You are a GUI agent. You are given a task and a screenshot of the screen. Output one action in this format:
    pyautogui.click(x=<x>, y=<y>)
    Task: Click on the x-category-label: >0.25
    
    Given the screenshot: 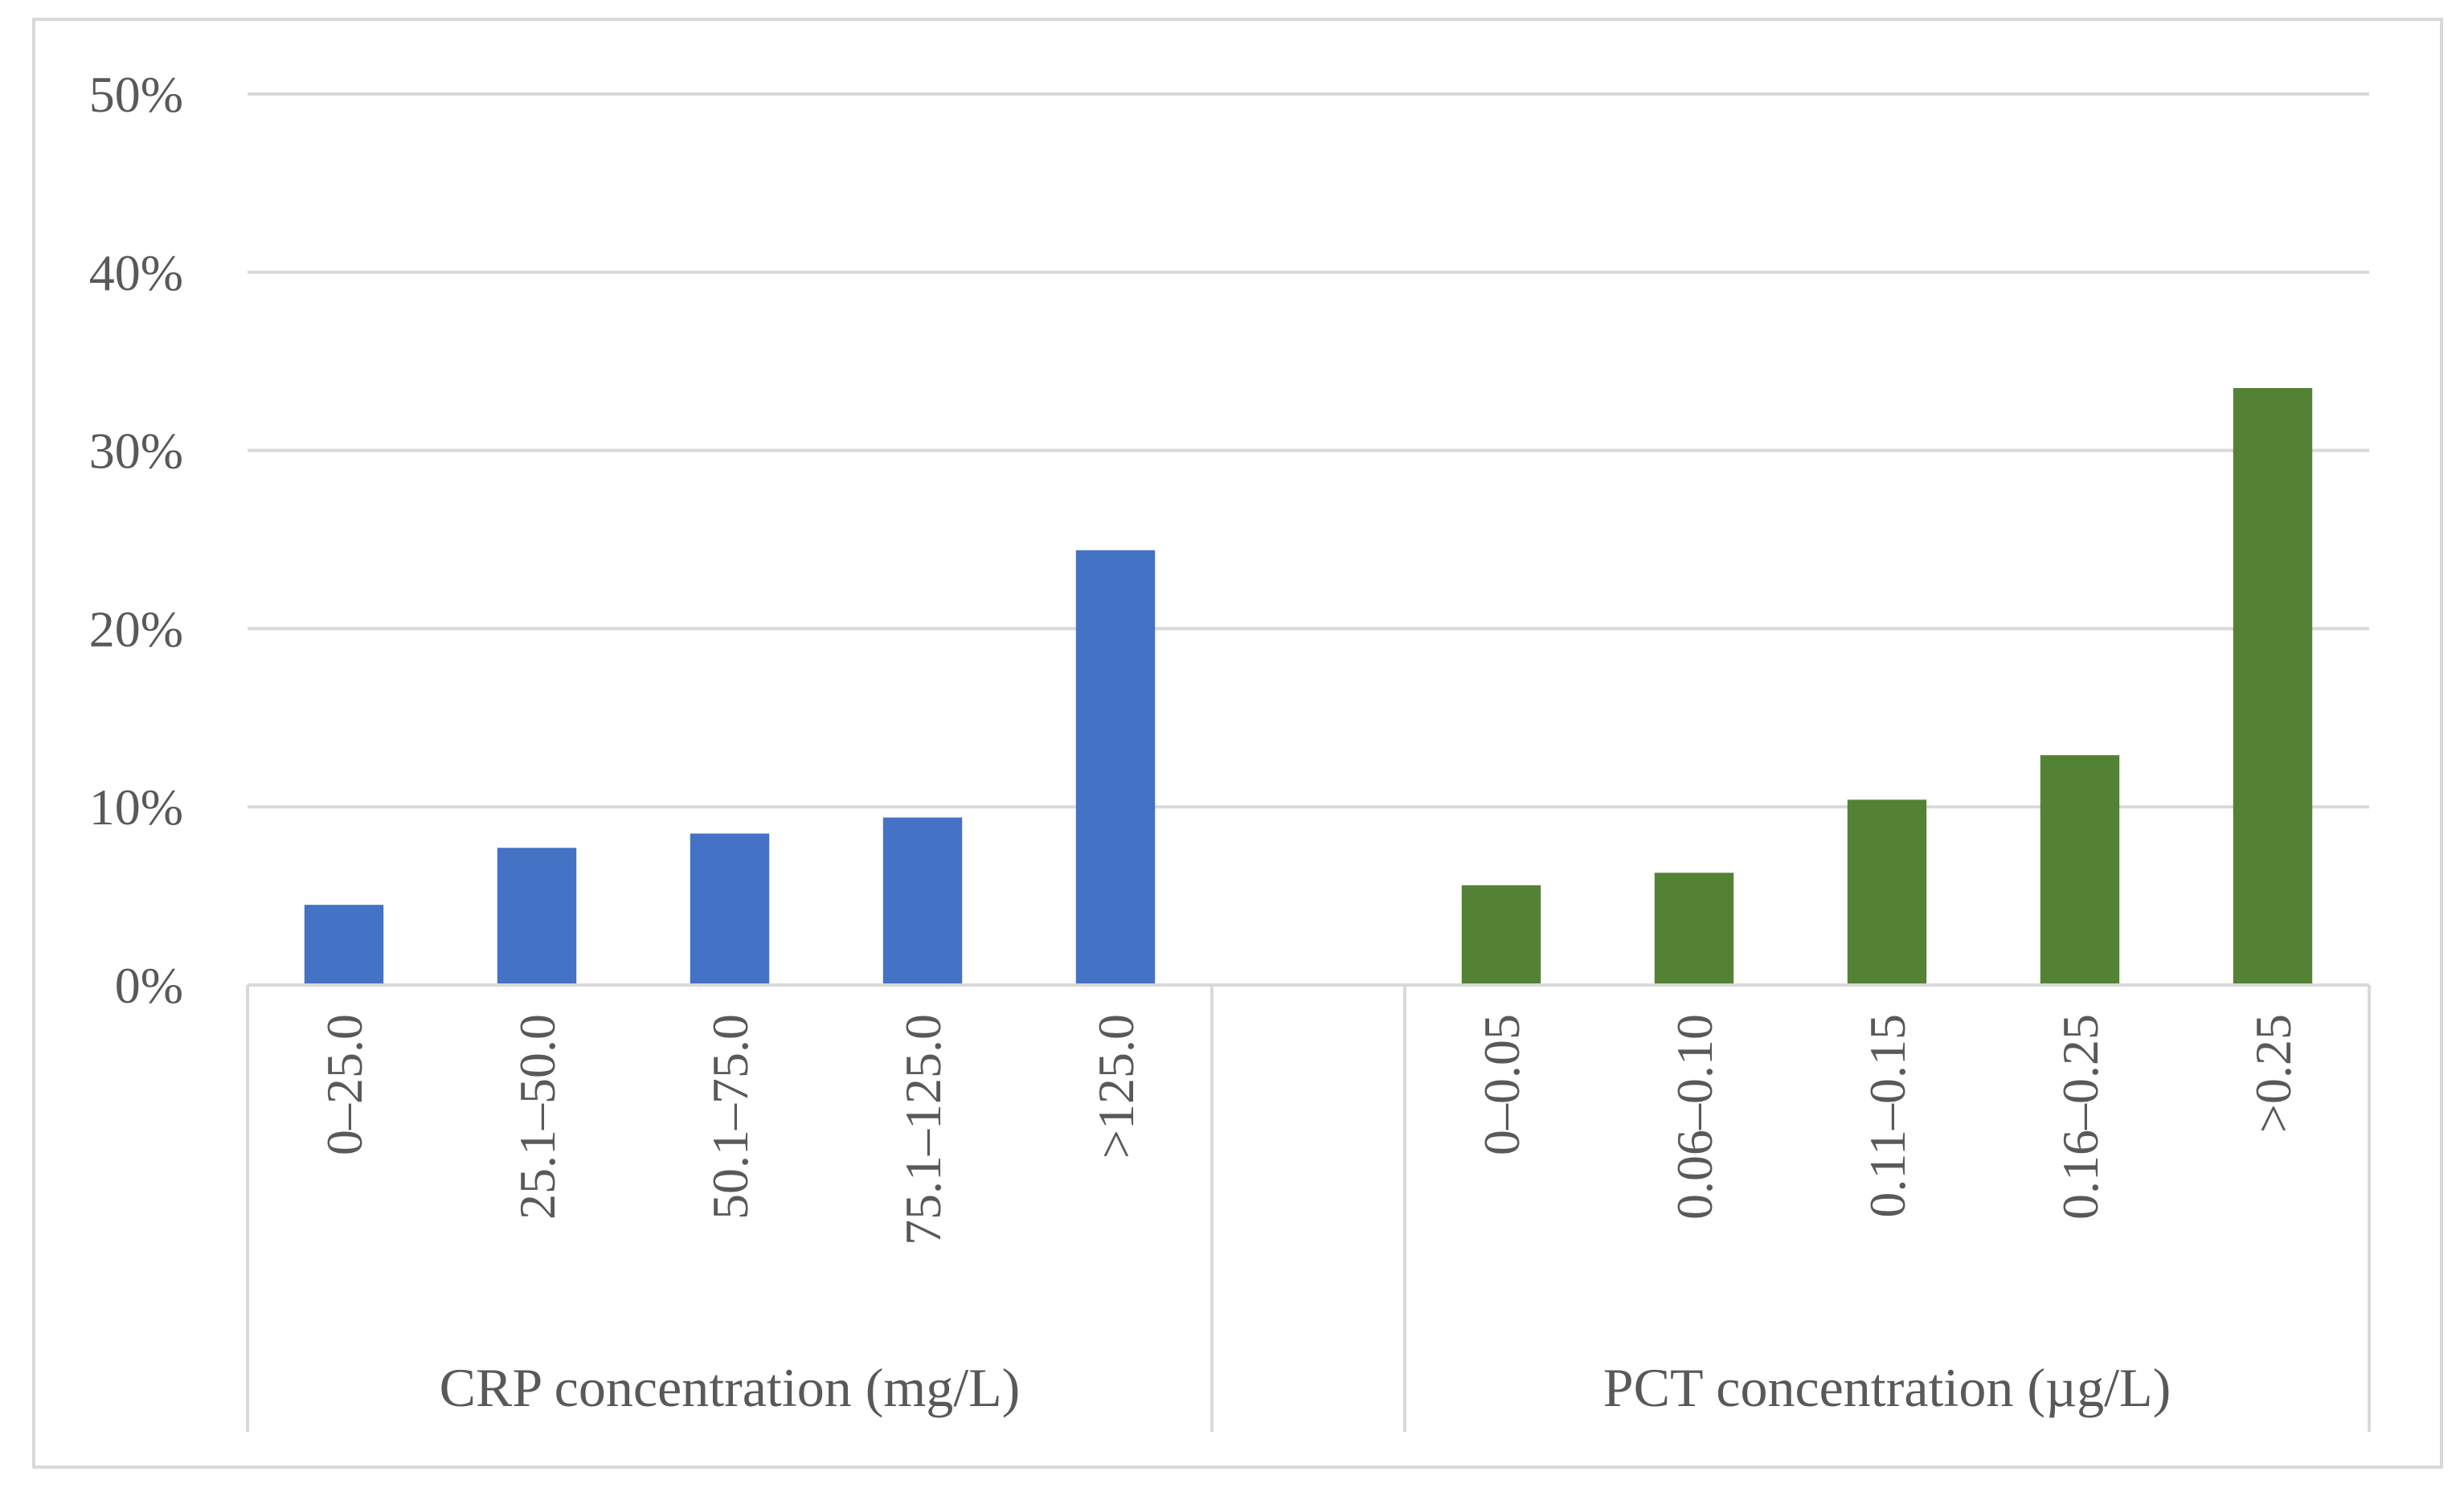 What is the action you would take?
    pyautogui.click(x=2273, y=1073)
    